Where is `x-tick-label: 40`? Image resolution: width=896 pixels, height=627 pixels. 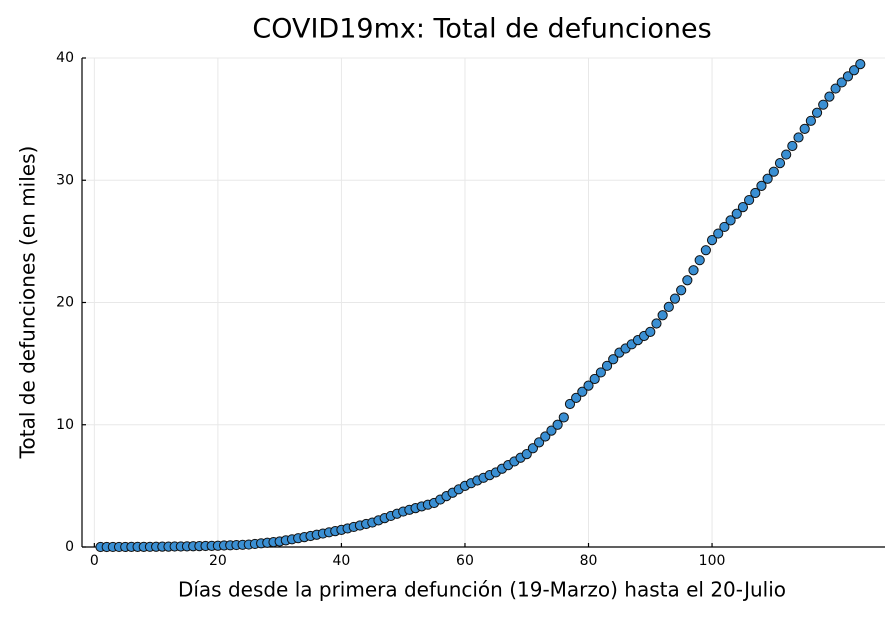
x-tick-label: 40 is located at coordinates (342, 561).